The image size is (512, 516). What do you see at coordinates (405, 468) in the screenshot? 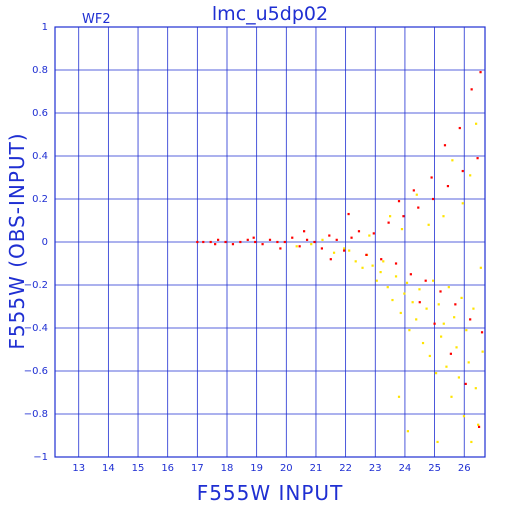
I see `x-tick-label: 24` at bounding box center [405, 468].